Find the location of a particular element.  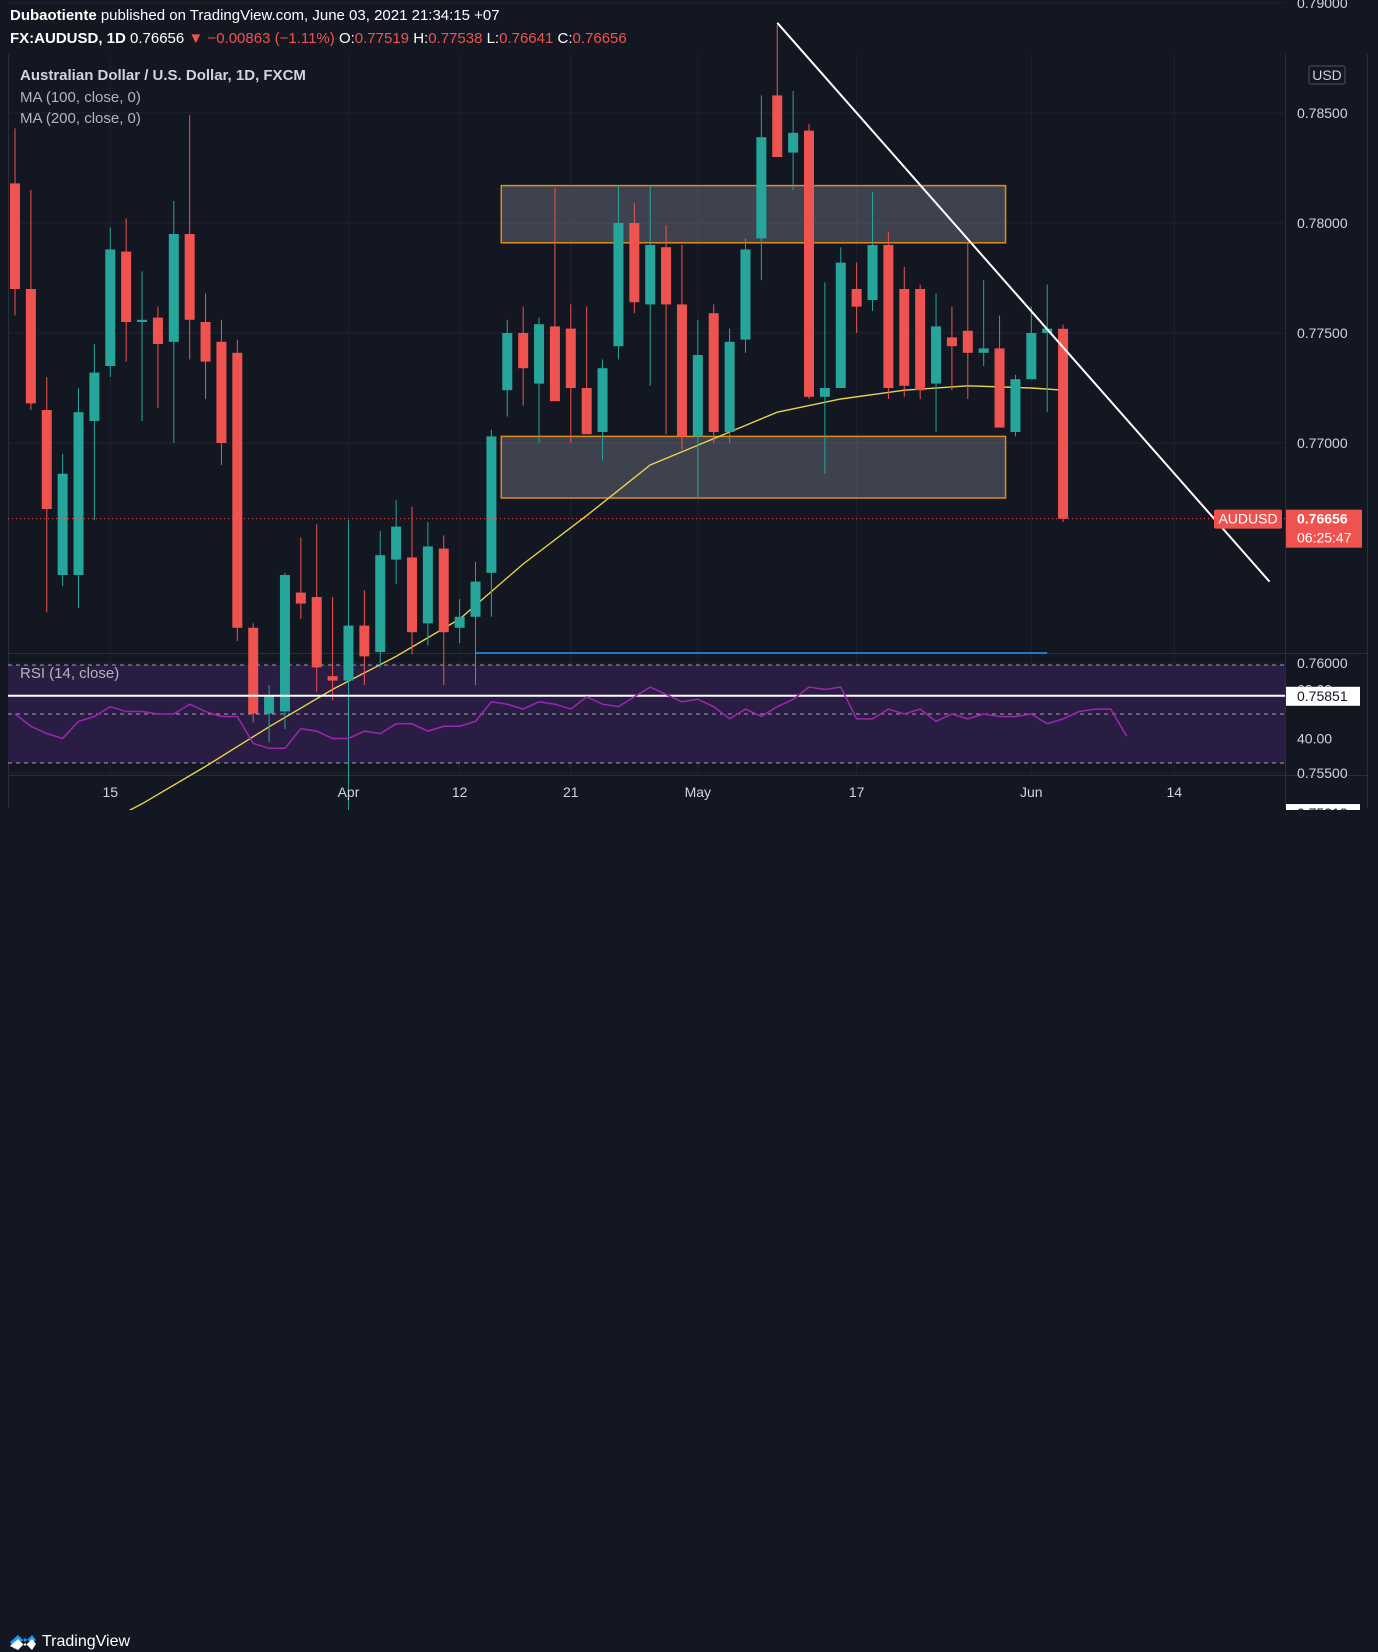

open-value: 0.77519 is located at coordinates (382, 38).